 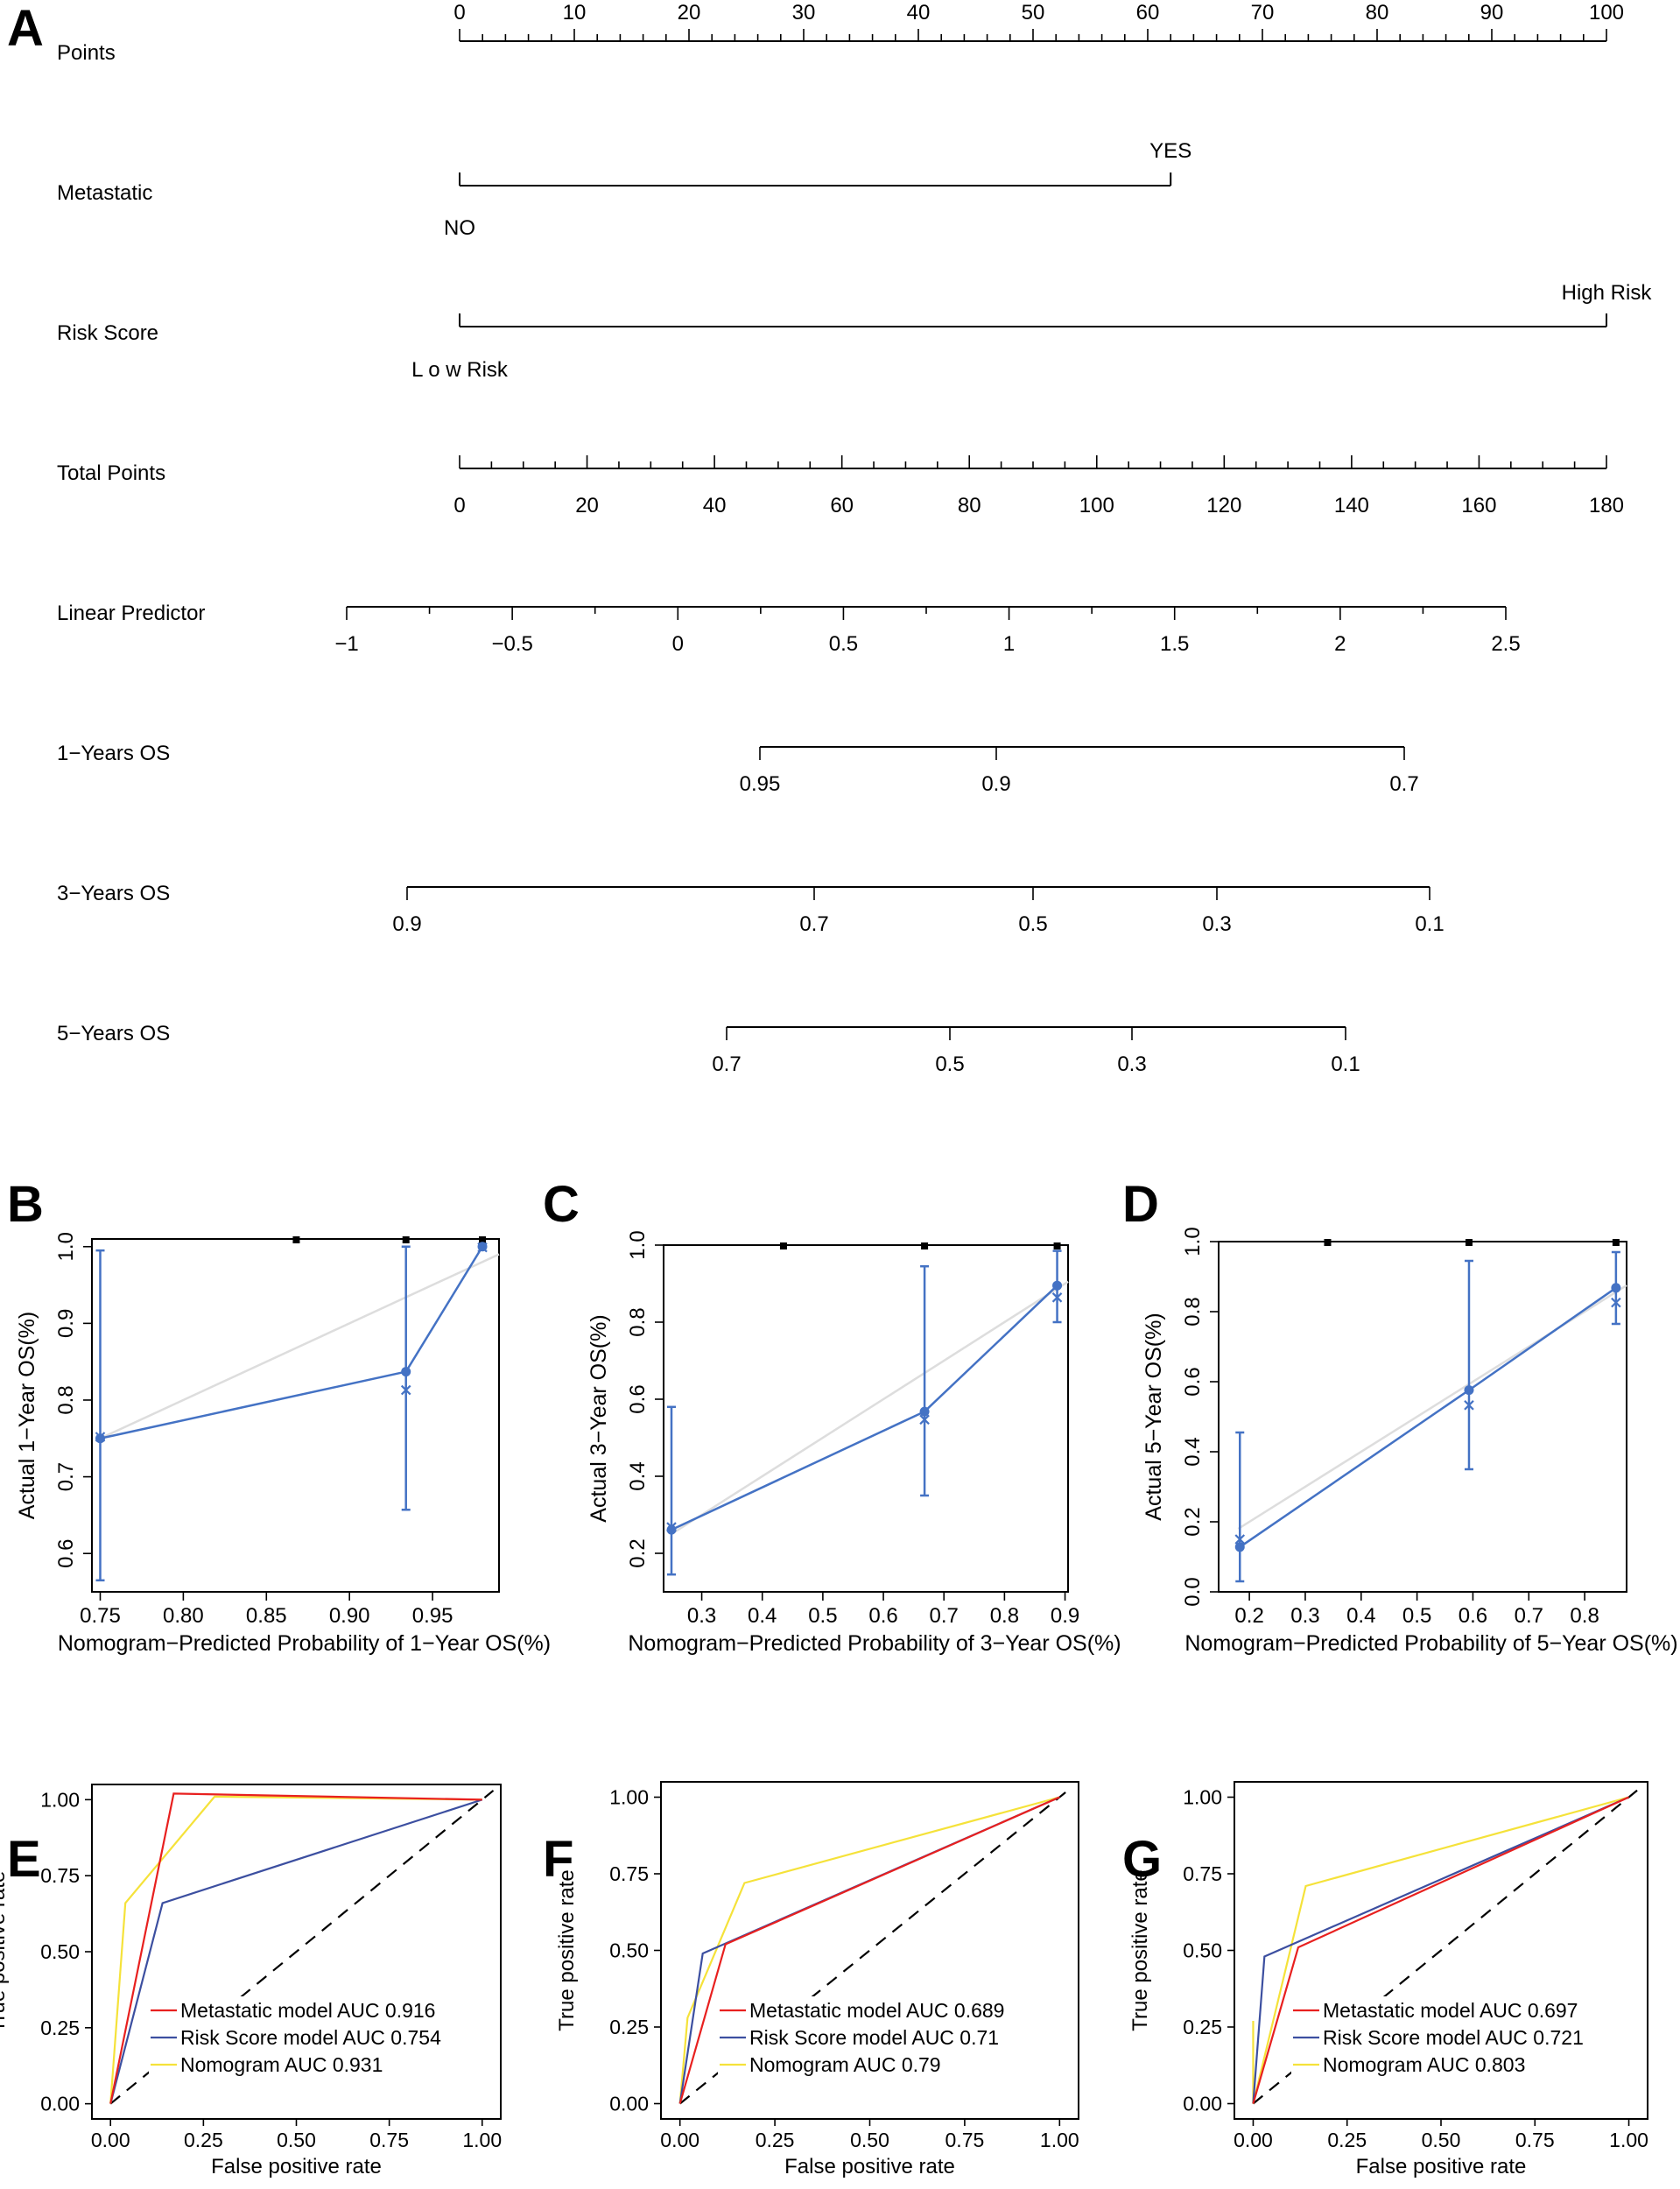 What do you see at coordinates (459, 13) in the screenshot?
I see `points-tick-label: 0` at bounding box center [459, 13].